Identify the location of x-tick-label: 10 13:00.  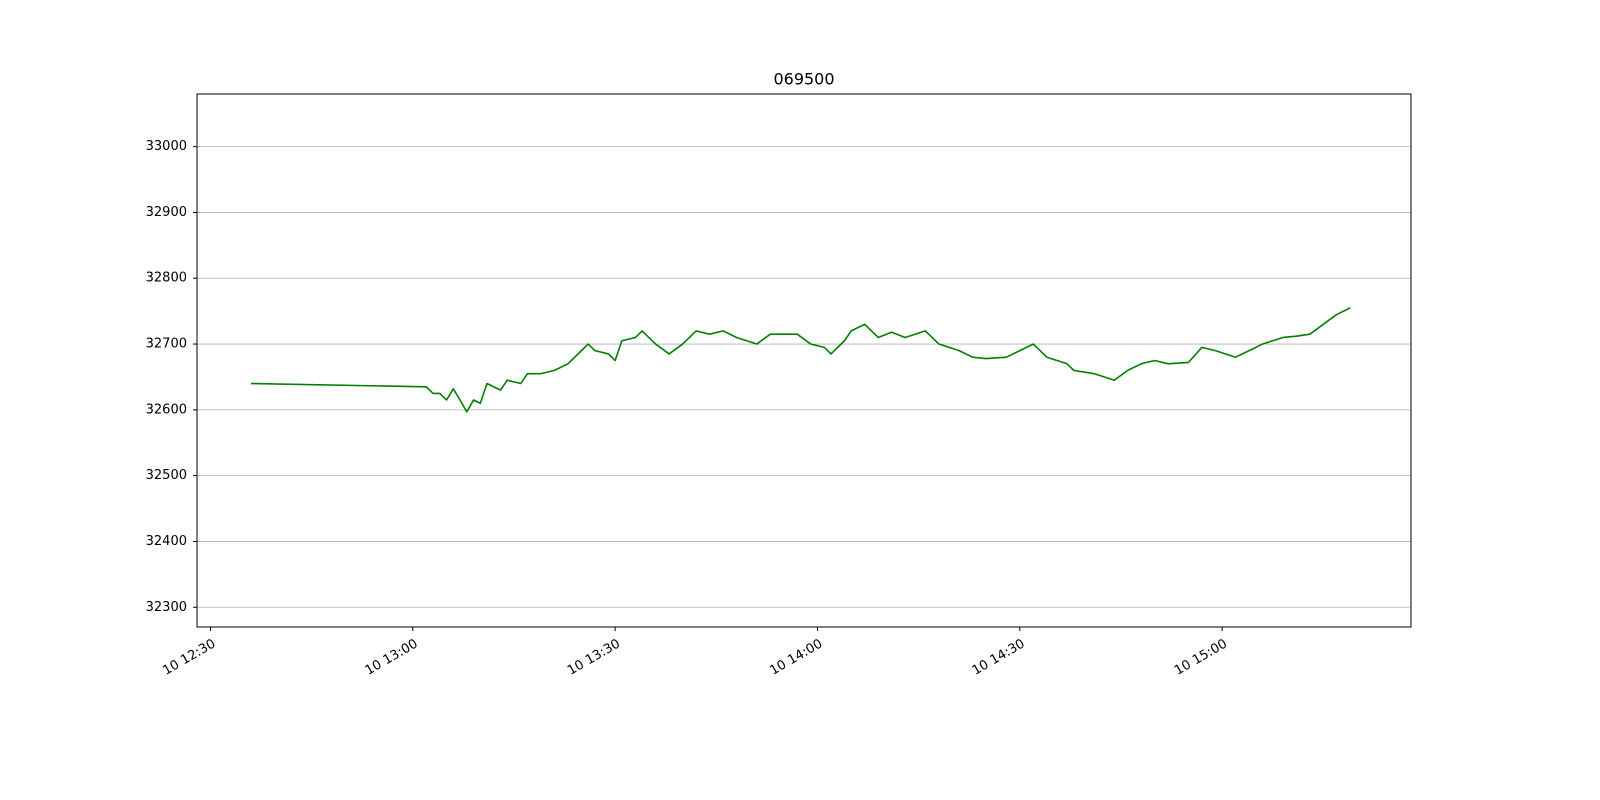
(392, 658).